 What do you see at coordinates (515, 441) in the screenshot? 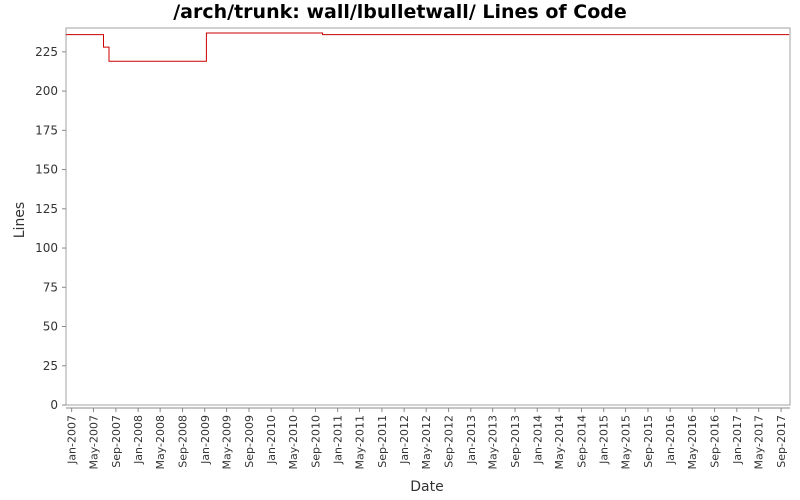
I see `x-tick-label: Sep-2013` at bounding box center [515, 441].